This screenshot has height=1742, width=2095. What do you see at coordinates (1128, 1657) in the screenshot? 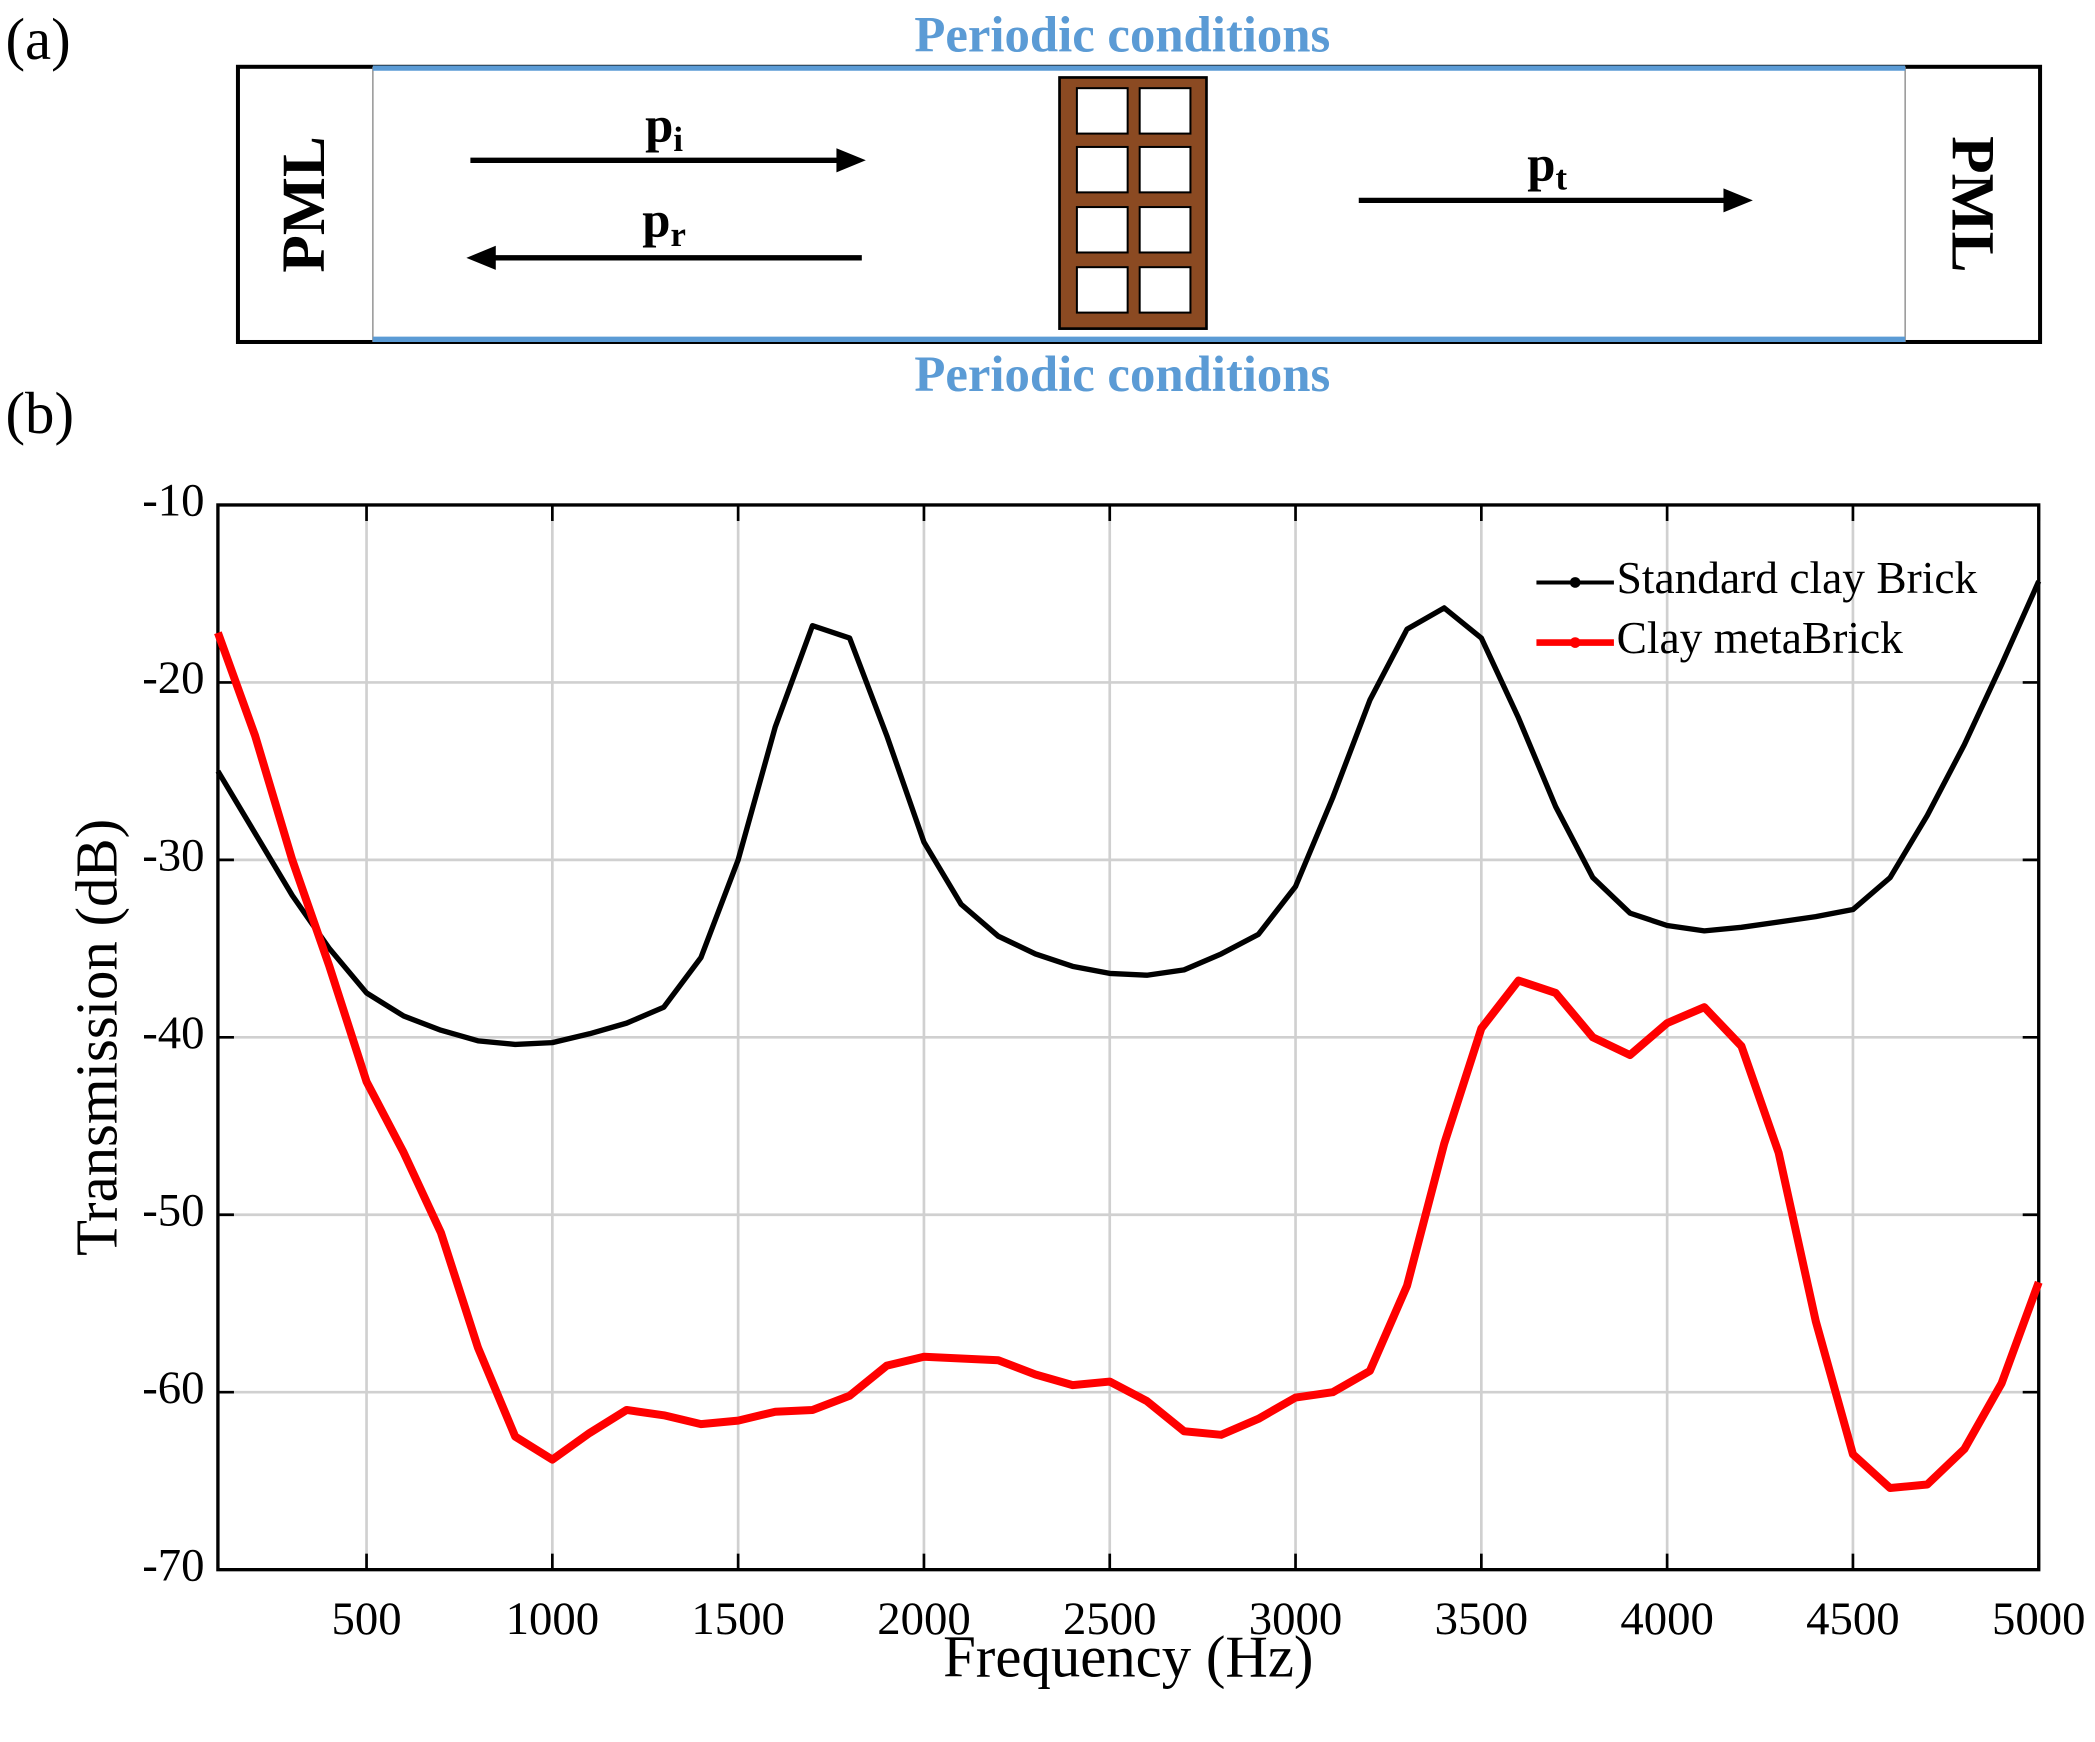
I see `x-axis-label: Frequency (Hz)` at bounding box center [1128, 1657].